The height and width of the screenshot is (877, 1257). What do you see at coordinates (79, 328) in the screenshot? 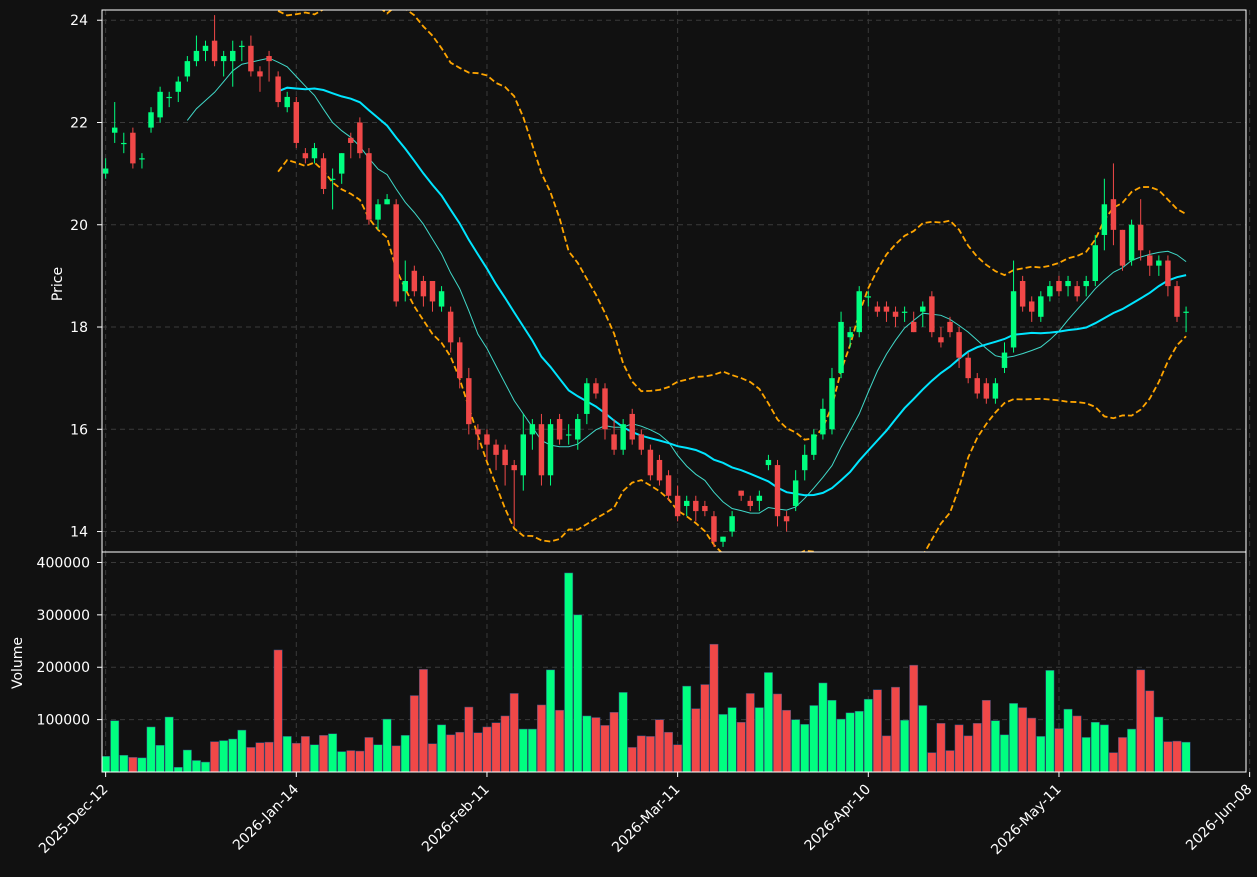
I see `price-tick-label: 18` at bounding box center [79, 328].